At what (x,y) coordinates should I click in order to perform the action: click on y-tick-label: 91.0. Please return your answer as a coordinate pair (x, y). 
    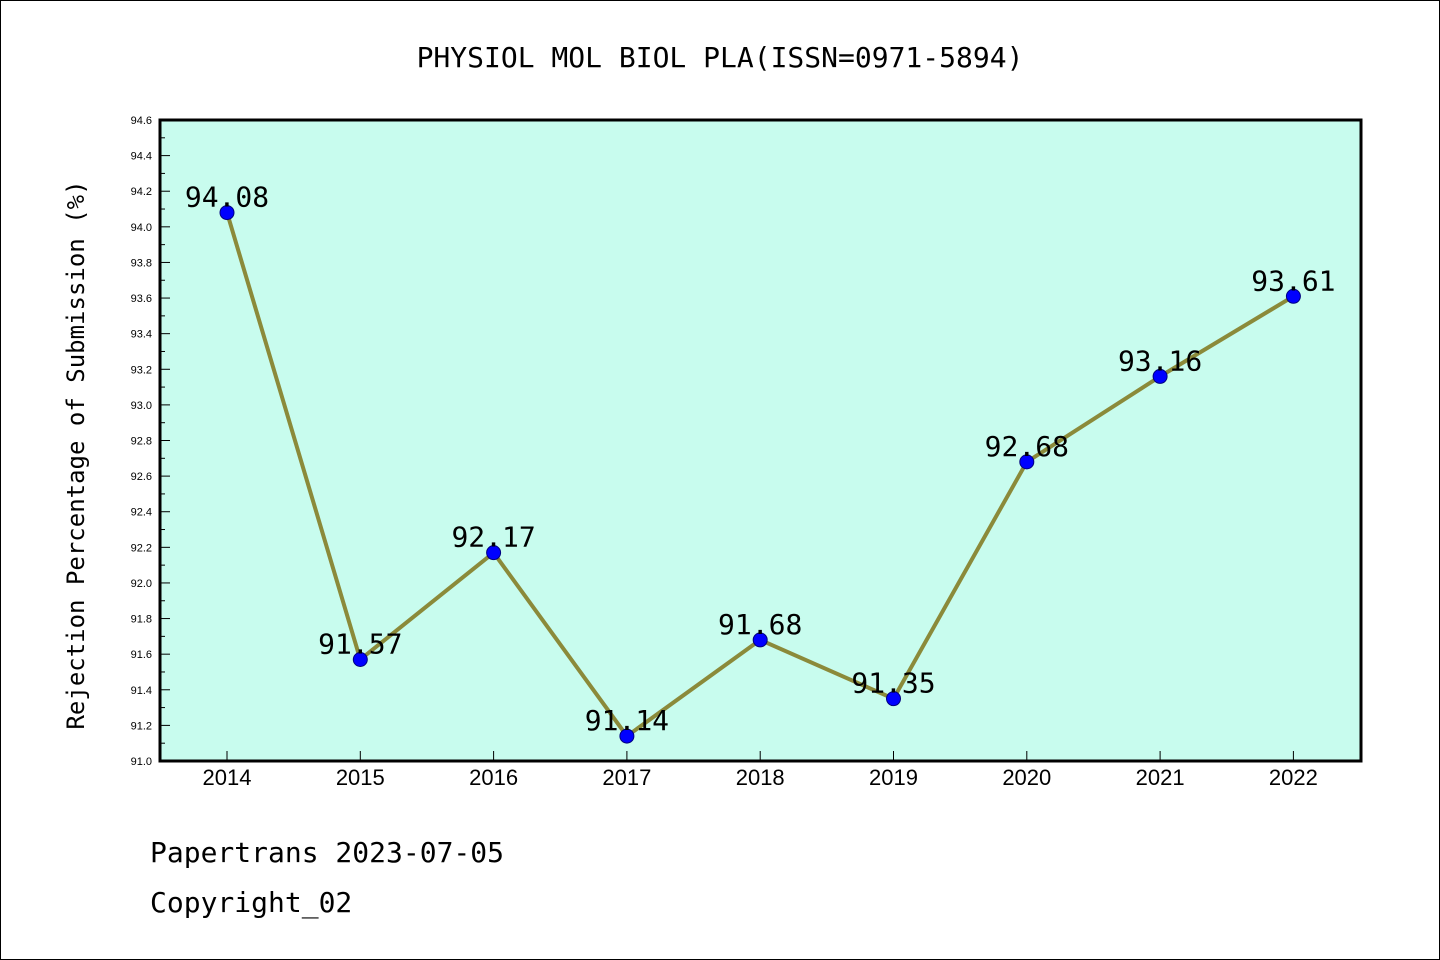
    Looking at the image, I should click on (141, 762).